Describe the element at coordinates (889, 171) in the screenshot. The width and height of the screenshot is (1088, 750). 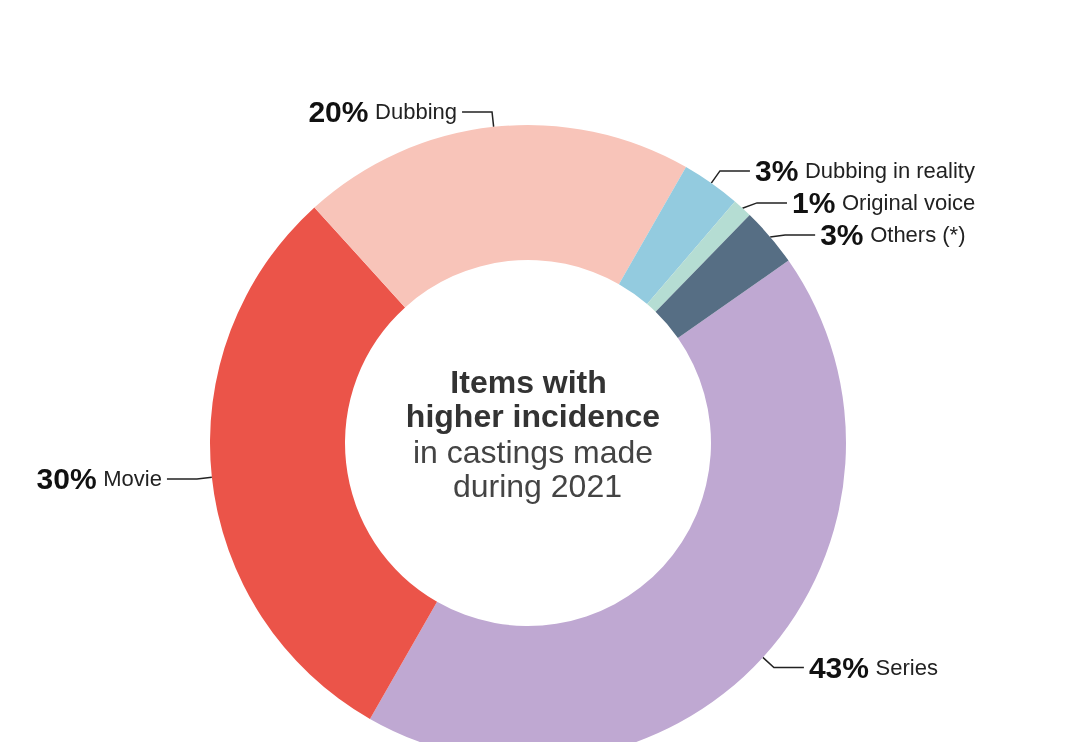
I see `slice-label: Dubbing in reality` at that location.